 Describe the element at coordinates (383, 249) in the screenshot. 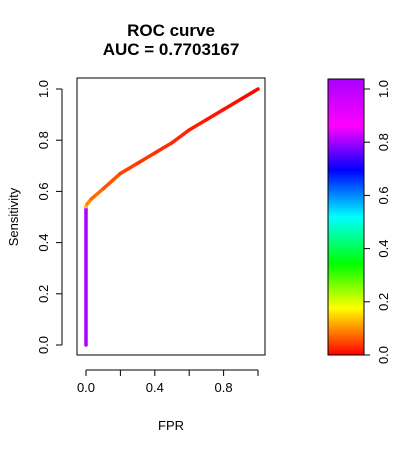

I see `colorbar-tick-label: 0.4` at that location.